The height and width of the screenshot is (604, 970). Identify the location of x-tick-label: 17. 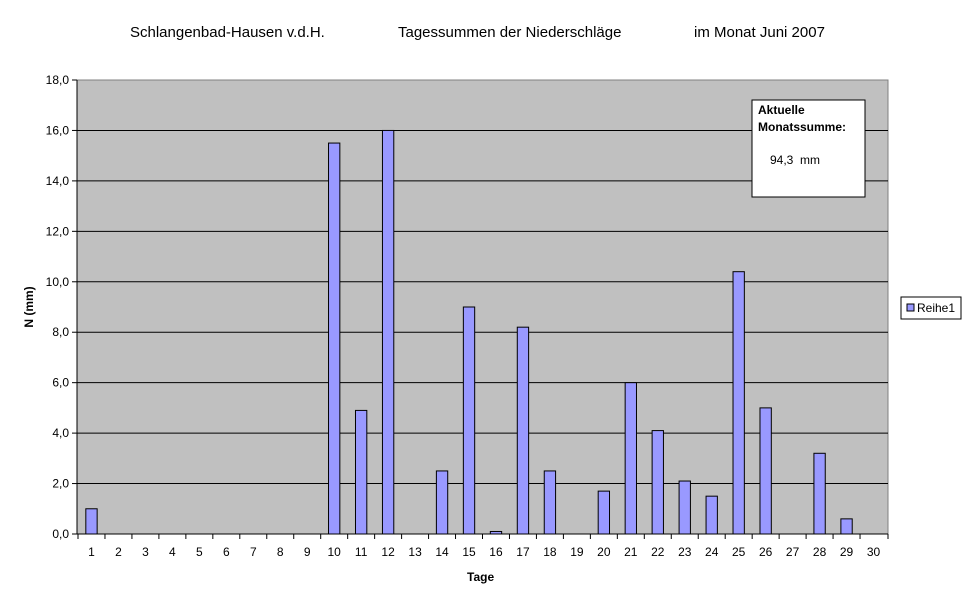
(523, 552).